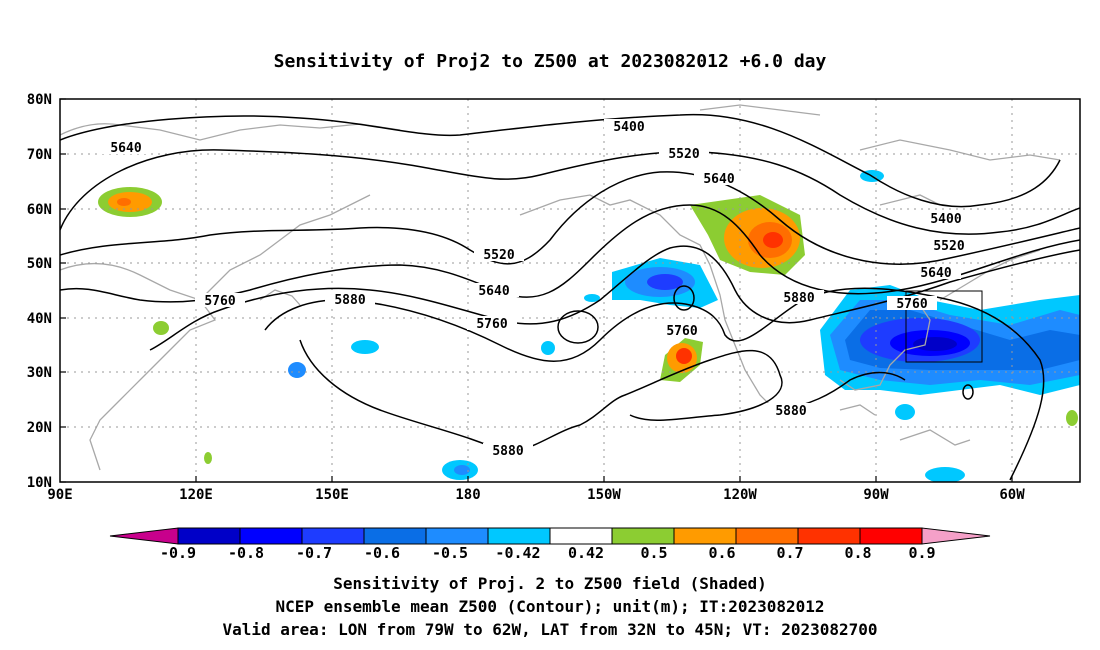 This screenshot has width=1100, height=650. I want to click on colorbar-label: -0.6, so click(382, 553).